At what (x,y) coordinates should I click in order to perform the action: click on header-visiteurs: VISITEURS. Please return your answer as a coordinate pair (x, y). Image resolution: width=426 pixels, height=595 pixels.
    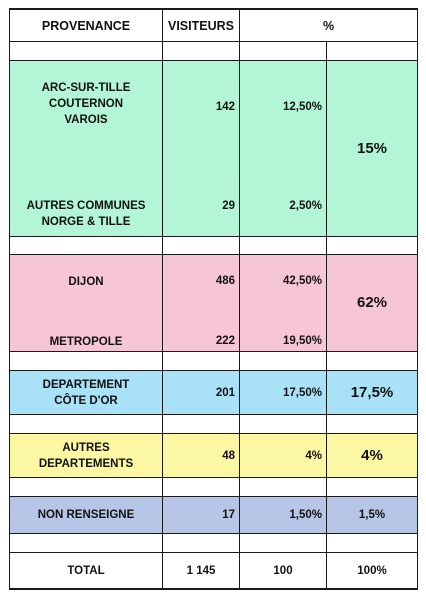
    Looking at the image, I should click on (201, 25).